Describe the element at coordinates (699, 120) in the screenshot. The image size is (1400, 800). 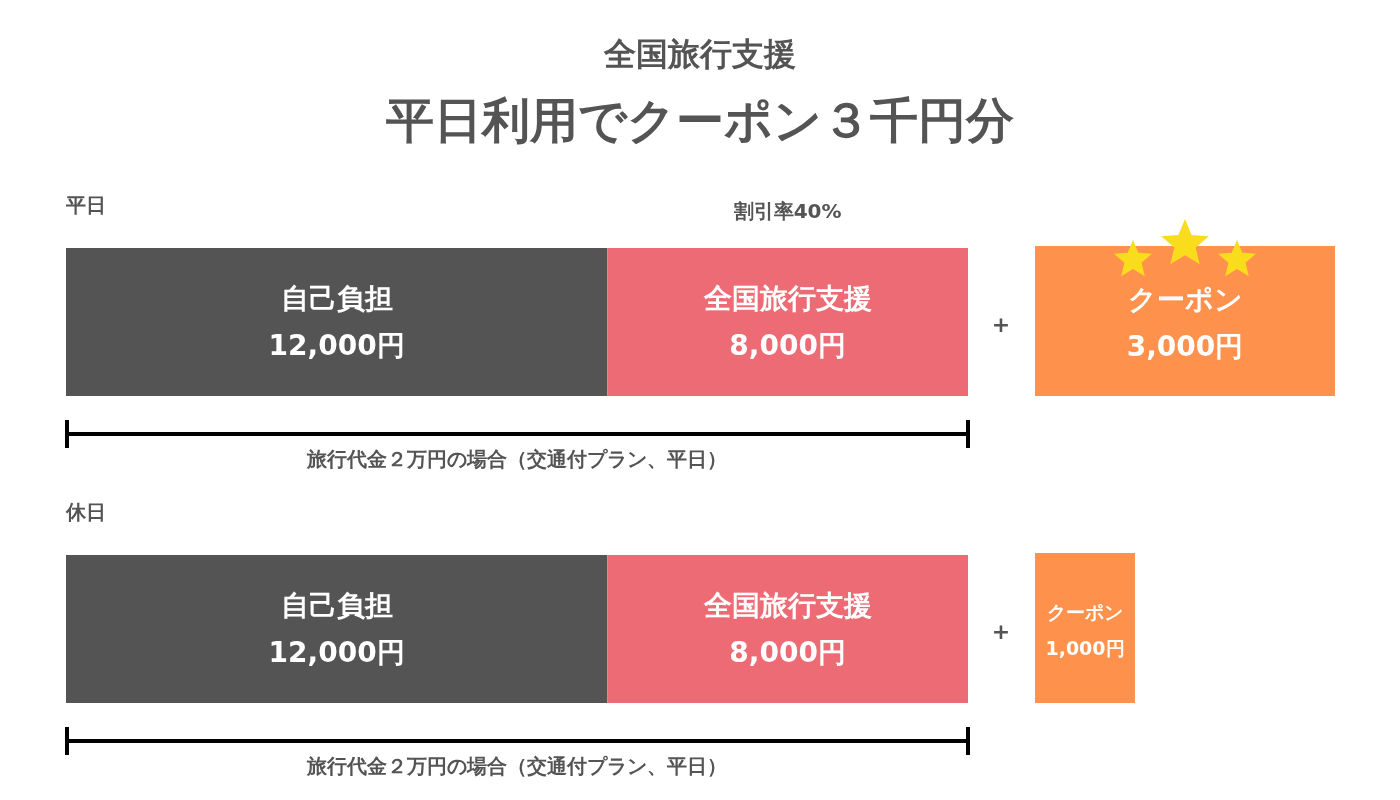
I see `text: 平日利用でクーポン３千円分` at that location.